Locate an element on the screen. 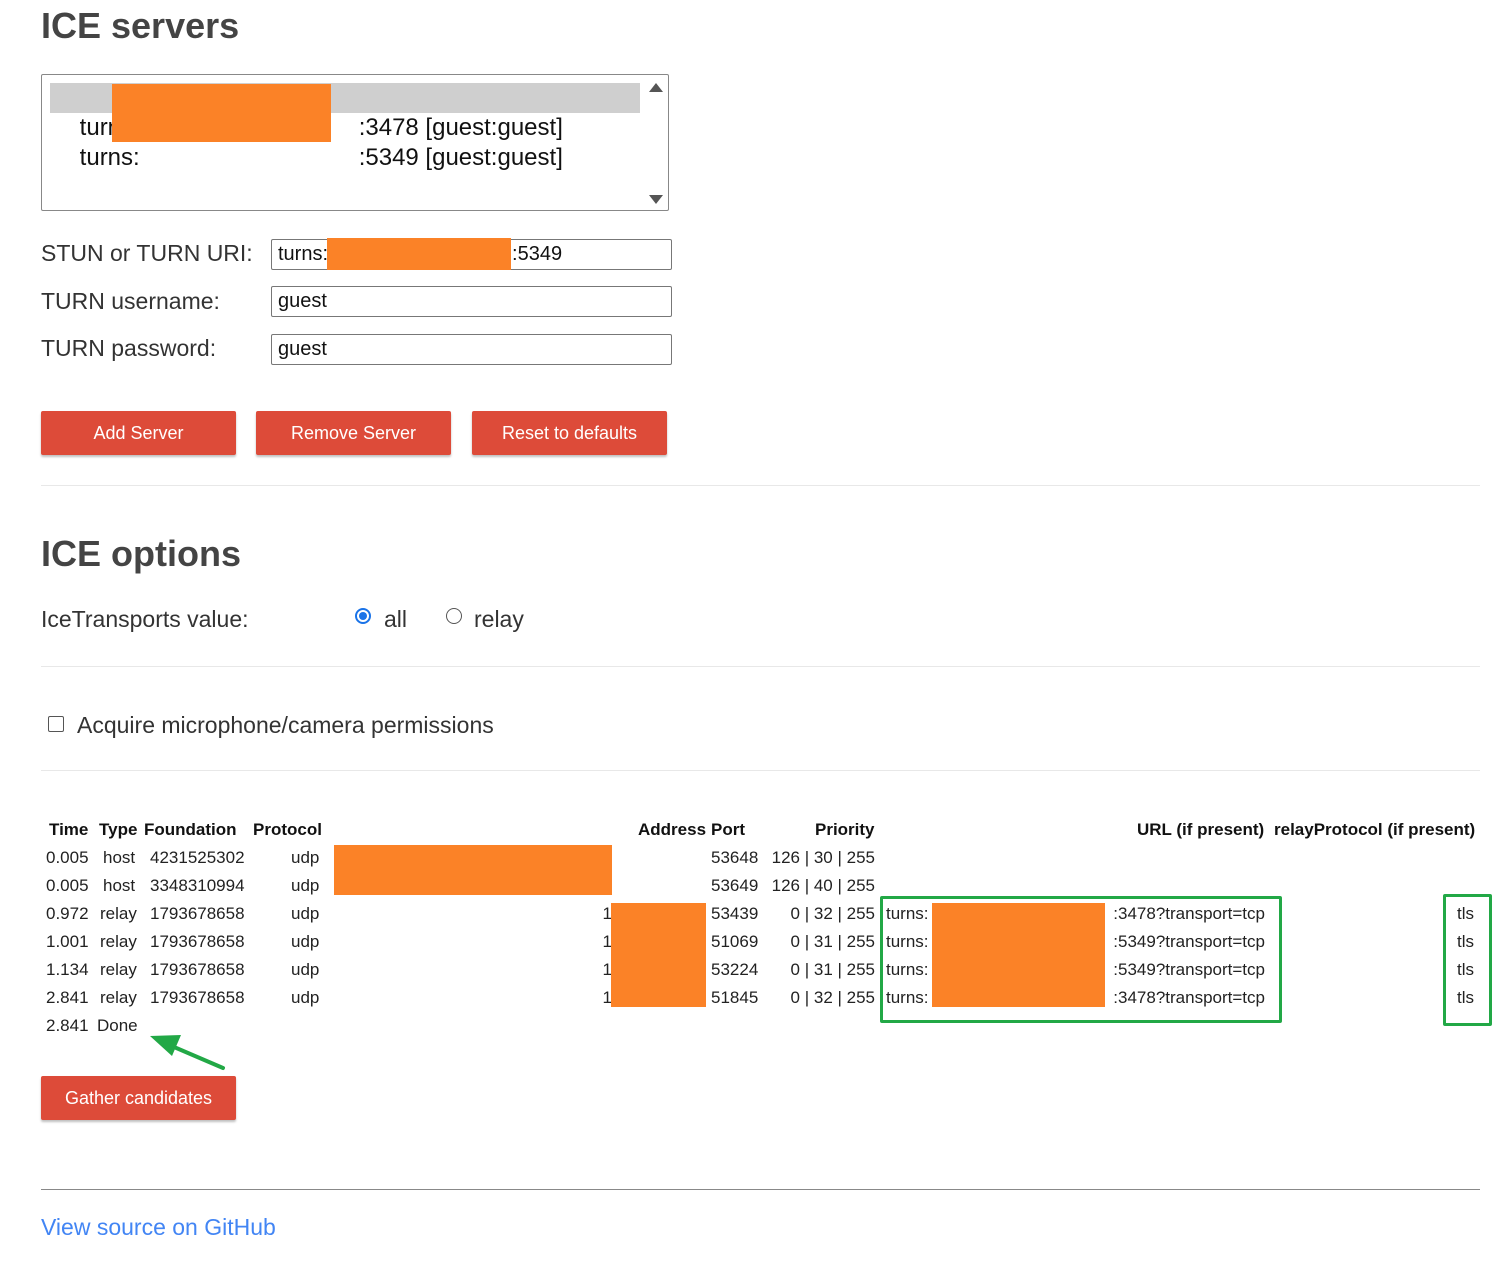 Image resolution: width=1505 pixels, height=1265 pixels. username-value: guest is located at coordinates (302, 301).